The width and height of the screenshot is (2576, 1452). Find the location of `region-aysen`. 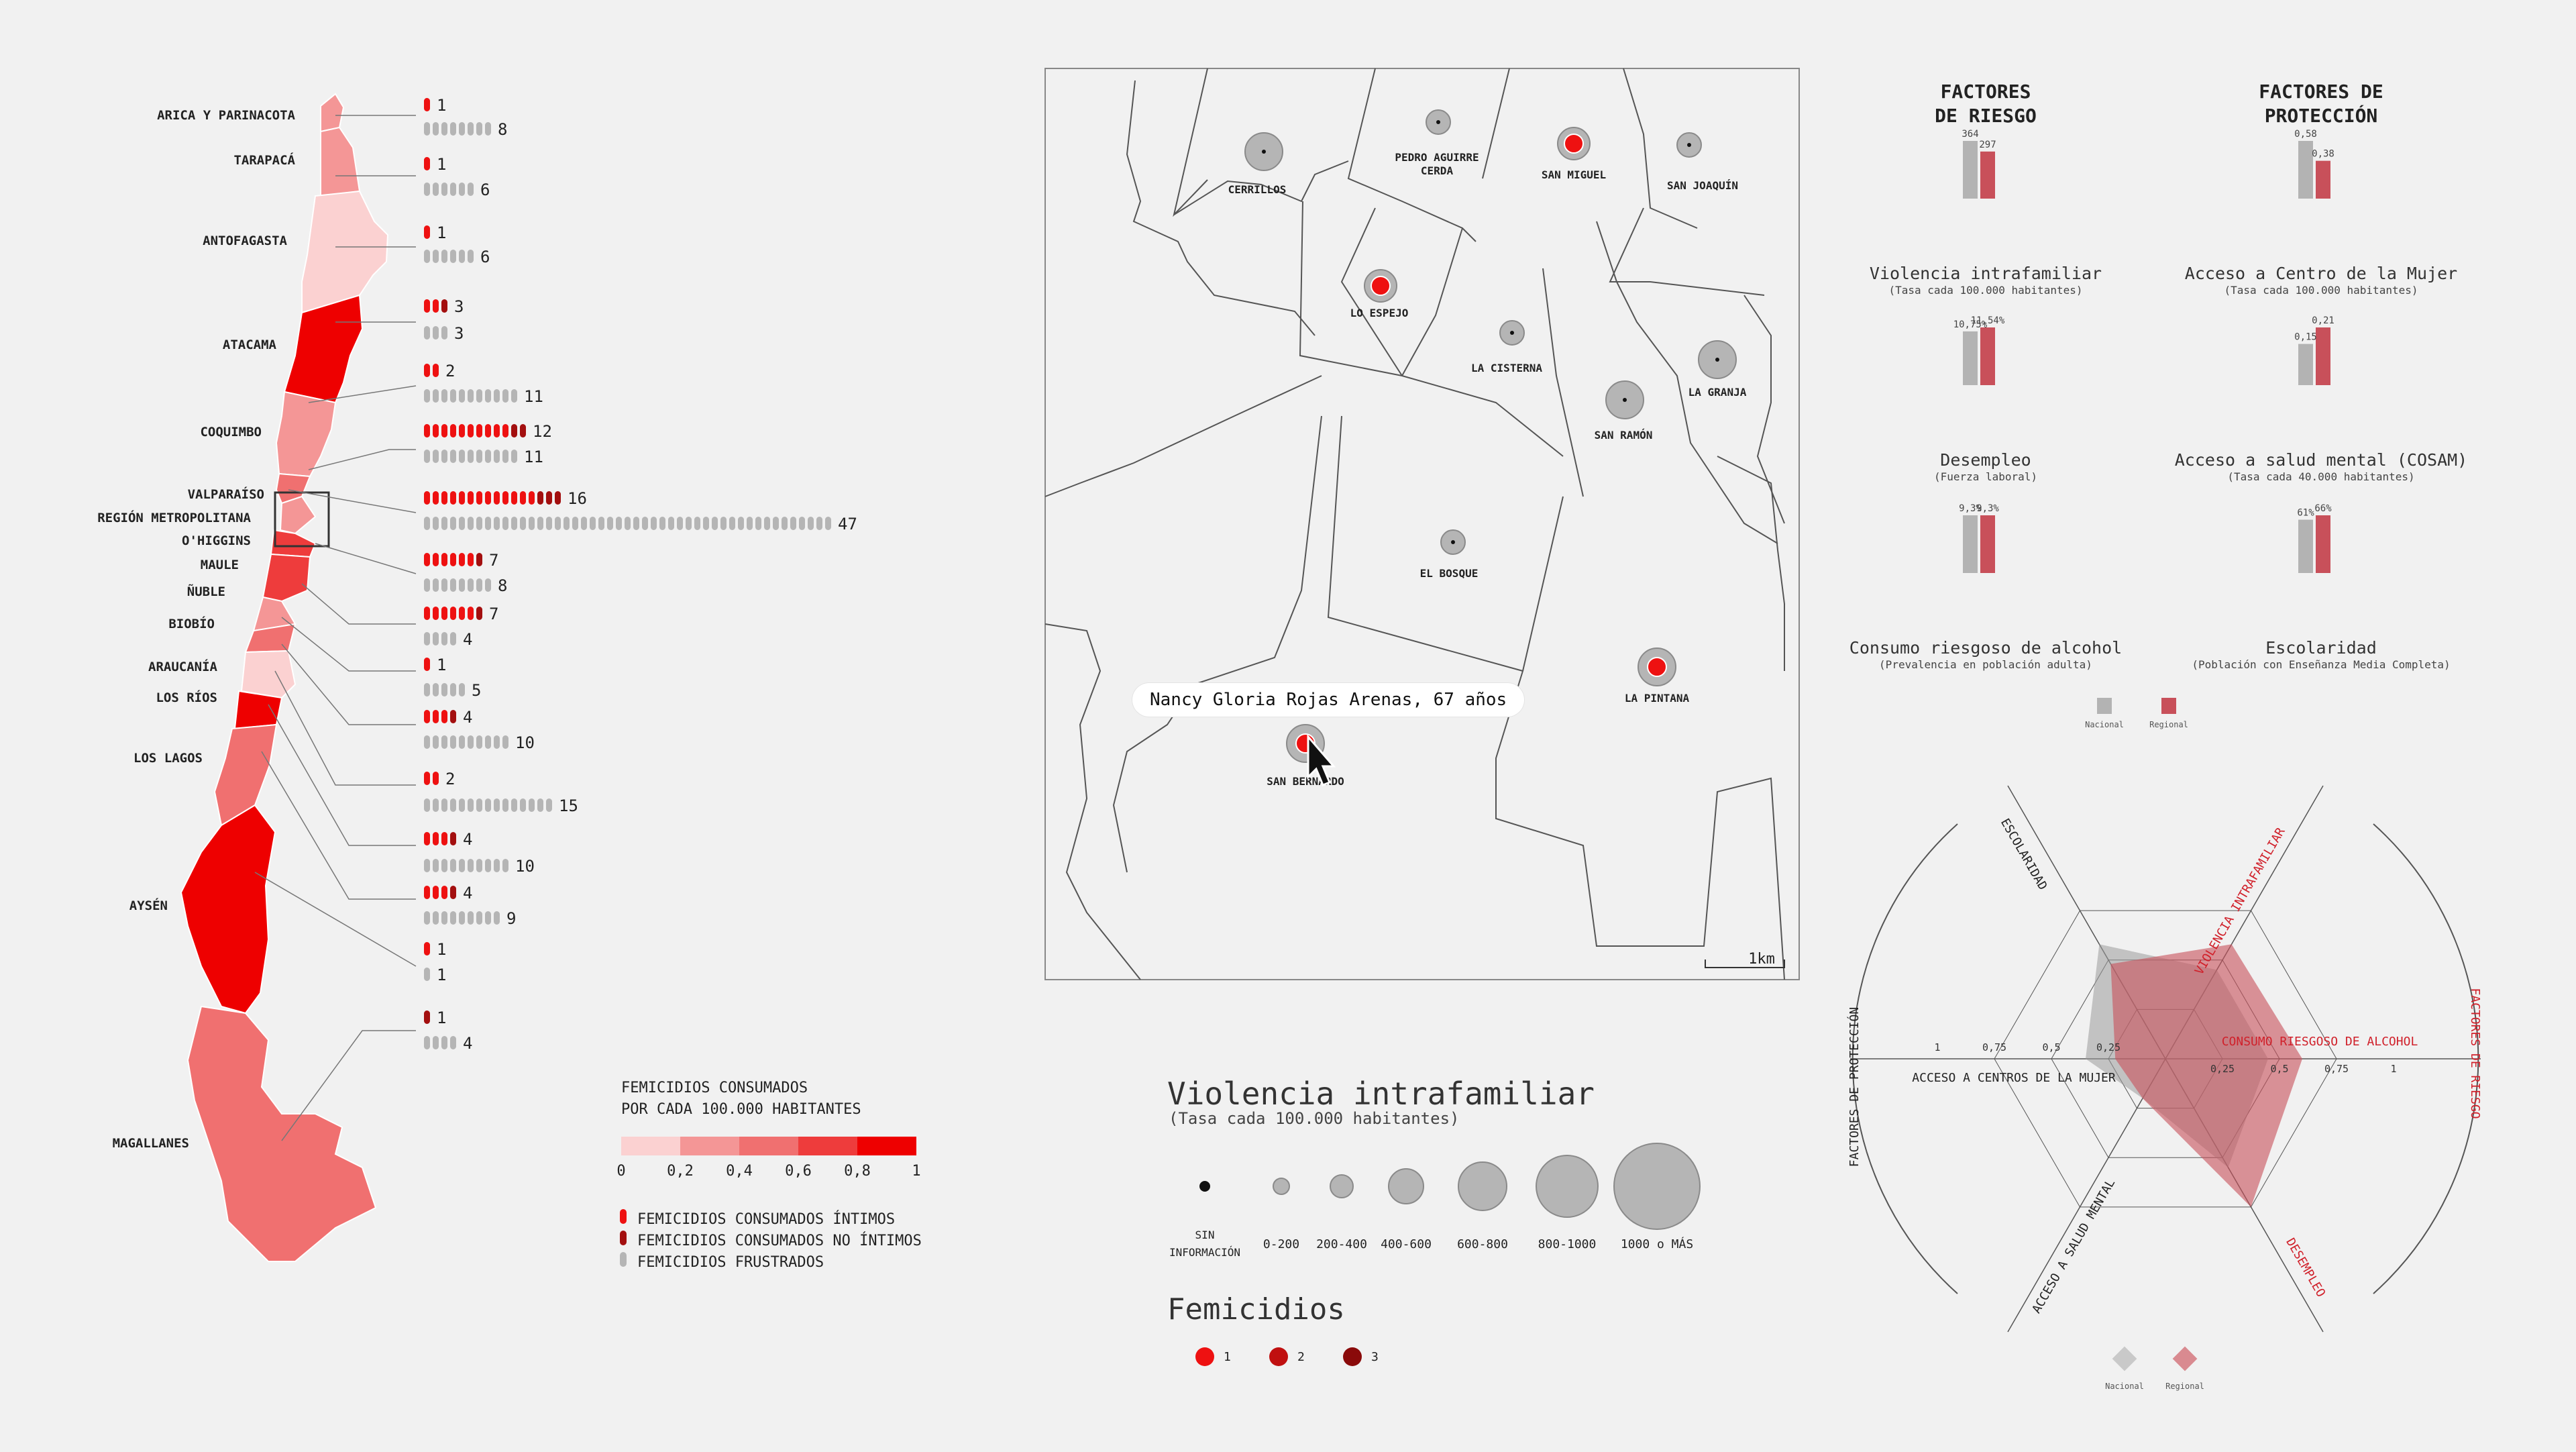

region-aysen is located at coordinates (228, 910).